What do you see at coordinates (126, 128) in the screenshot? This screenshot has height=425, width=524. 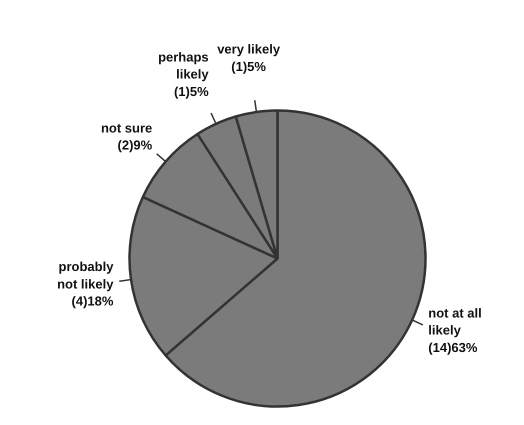 I see `slice-label: not sure` at bounding box center [126, 128].